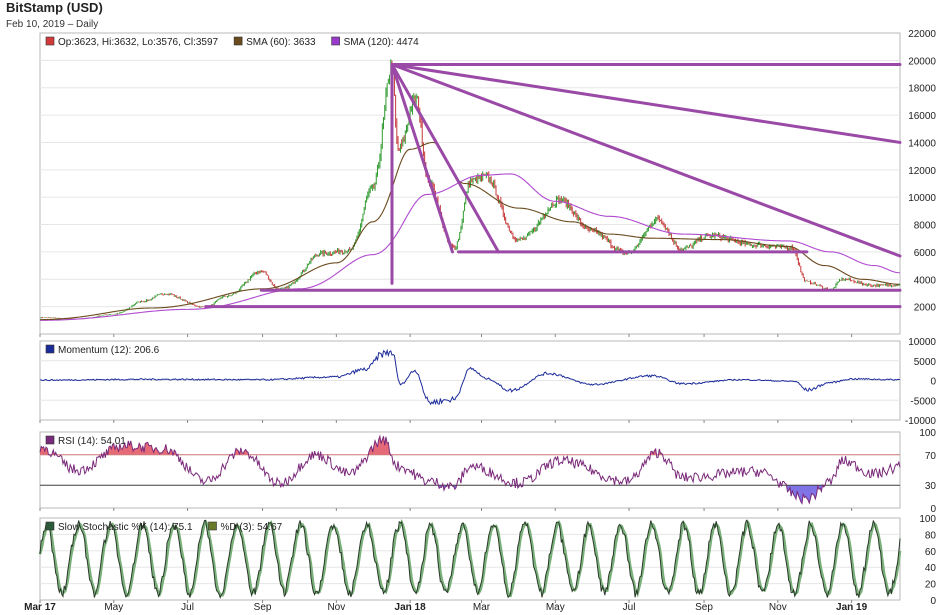 The width and height of the screenshot is (940, 615). Describe the element at coordinates (92, 441) in the screenshot. I see `legend-entry: RSI (14): 54.01` at that location.